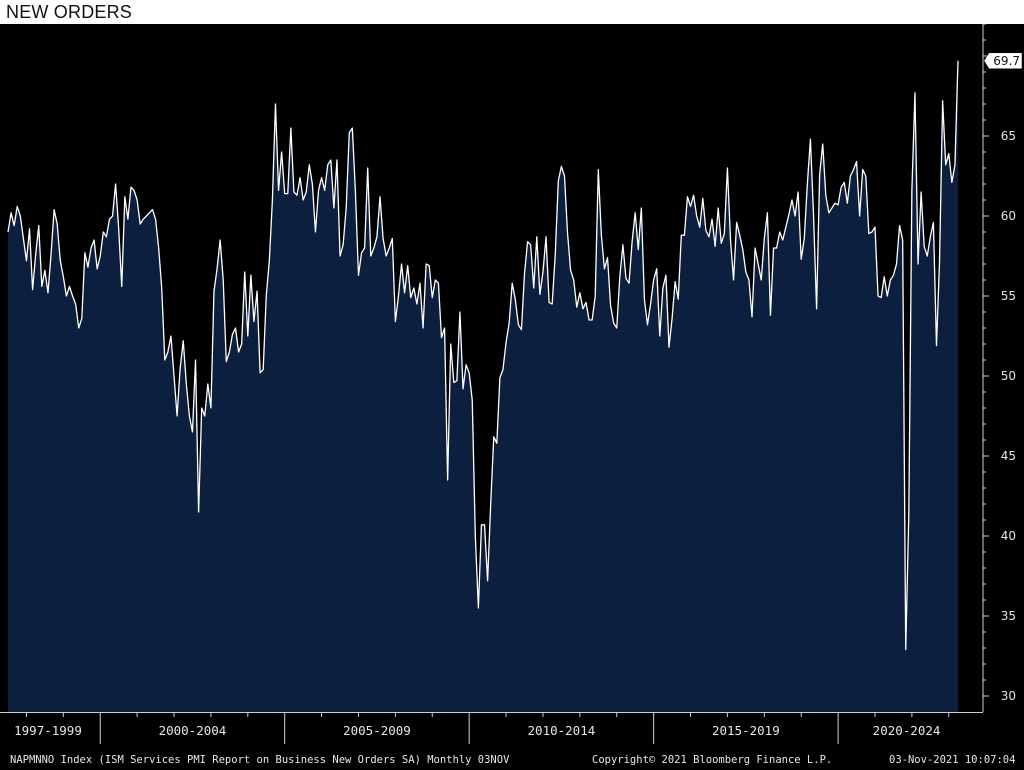 This screenshot has width=1024, height=770. I want to click on y-tick-label: 60, so click(1008, 216).